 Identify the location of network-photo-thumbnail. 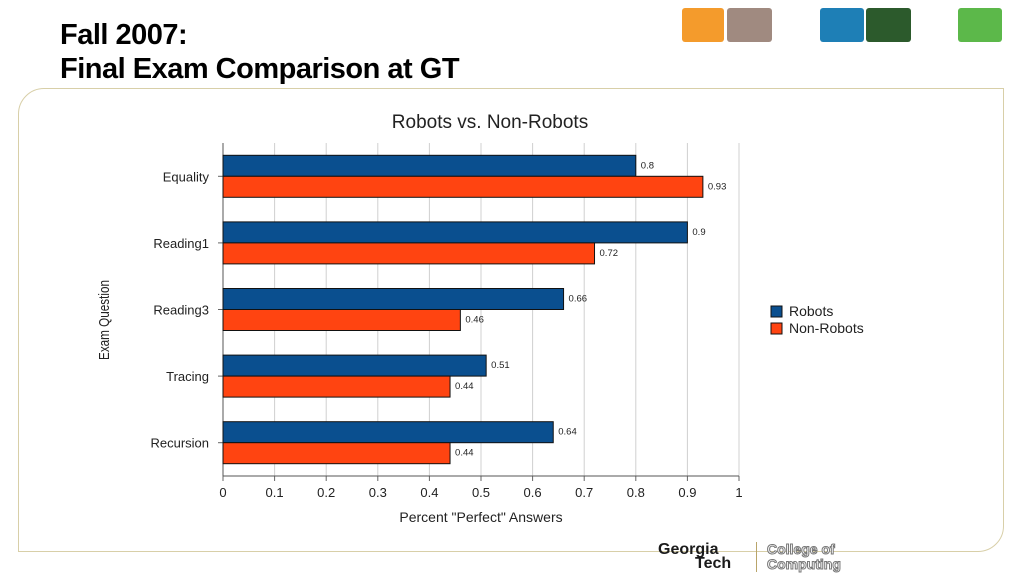
(888, 25).